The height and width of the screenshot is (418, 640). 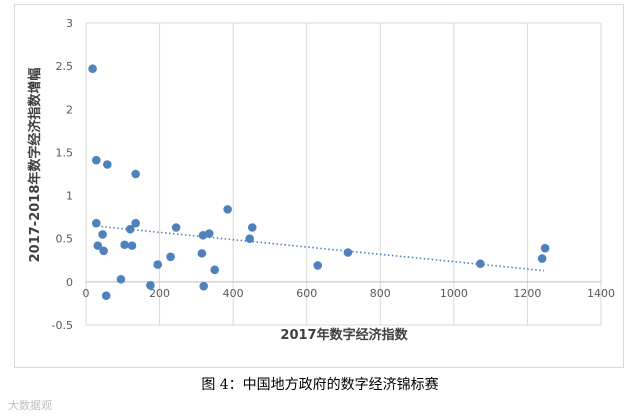 I want to click on y-tick-label: -0.5, so click(x=62, y=325).